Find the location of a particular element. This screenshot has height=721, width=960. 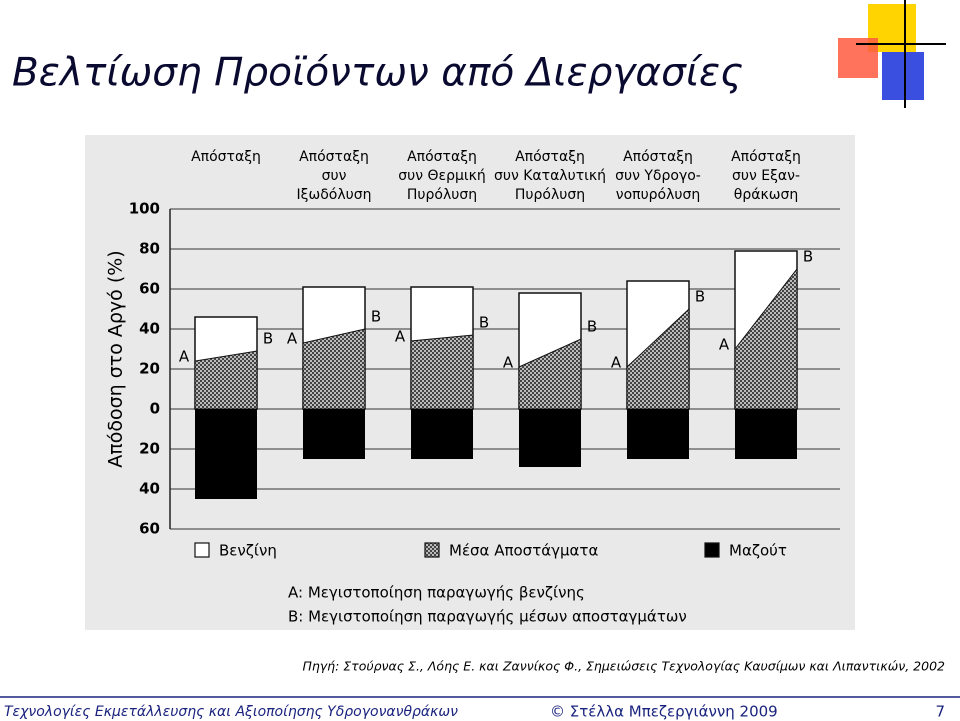

category-label: νοπυρόλυση is located at coordinates (658, 195).